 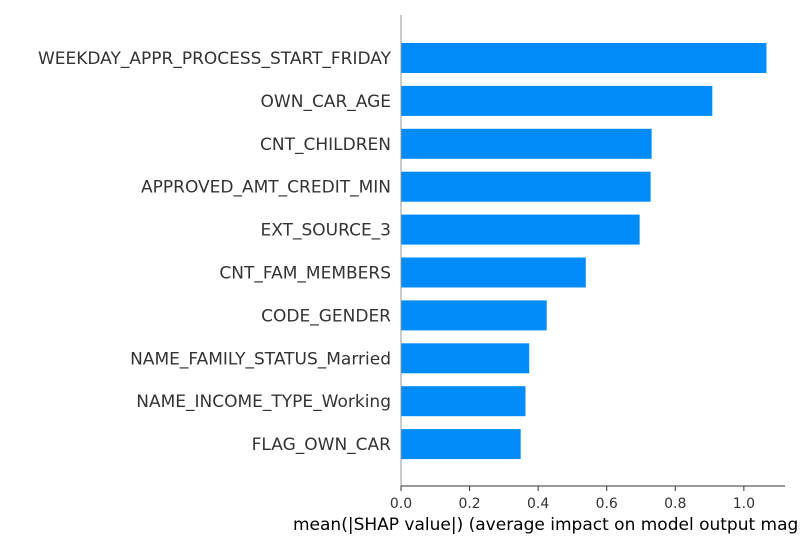 What do you see at coordinates (474, 315) in the screenshot?
I see `bar-code-gender` at bounding box center [474, 315].